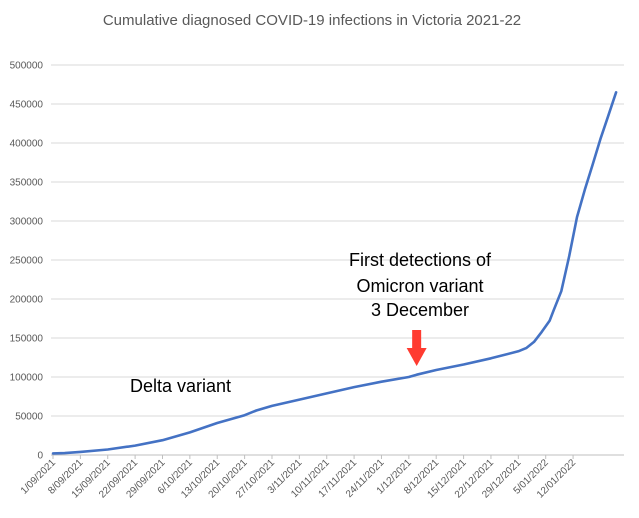 This screenshot has height=518, width=639. I want to click on omicron-annotation-line-2: Omicron variant, so click(419, 286).